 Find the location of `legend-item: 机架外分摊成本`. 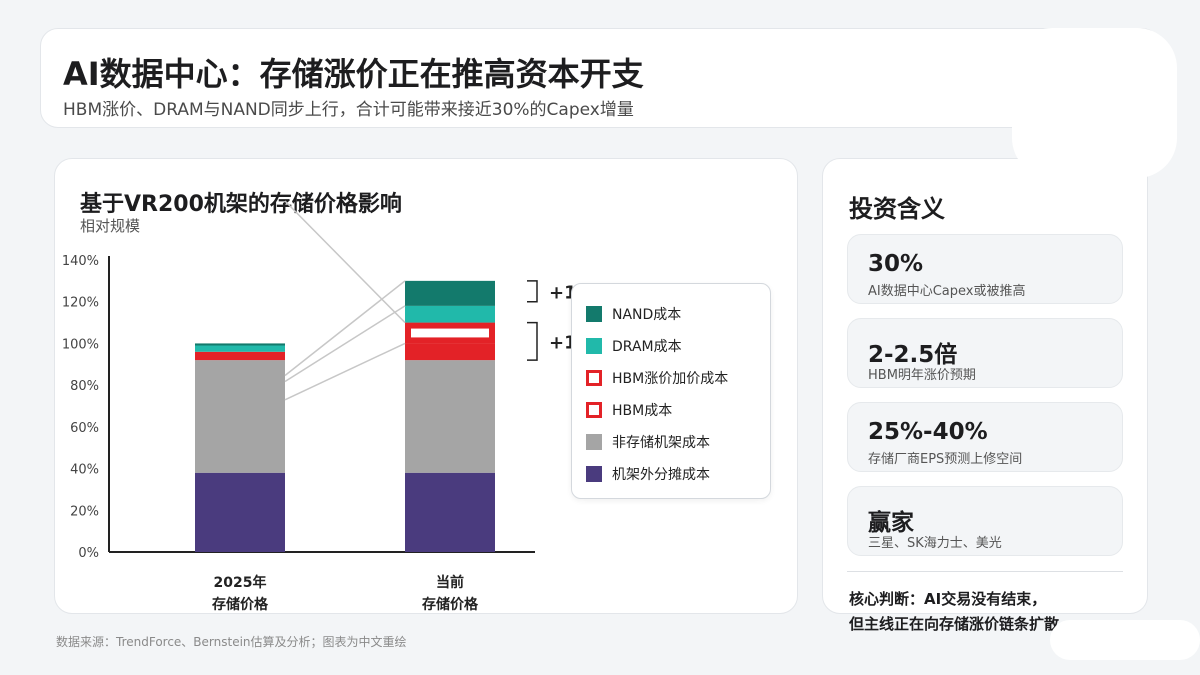

legend-item: 机架外分摊成本 is located at coordinates (678, 474).